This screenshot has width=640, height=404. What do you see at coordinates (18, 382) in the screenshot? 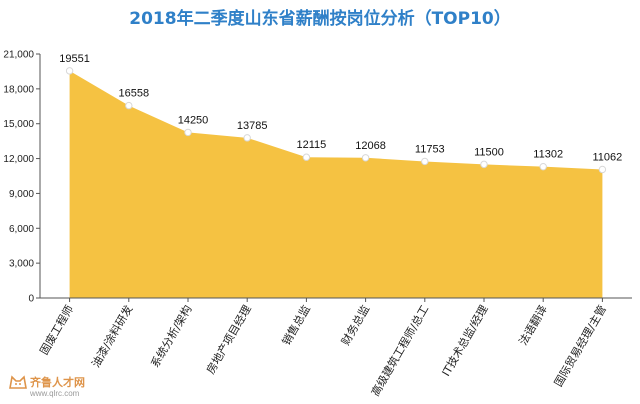
I see `fox-logo-icon` at bounding box center [18, 382].